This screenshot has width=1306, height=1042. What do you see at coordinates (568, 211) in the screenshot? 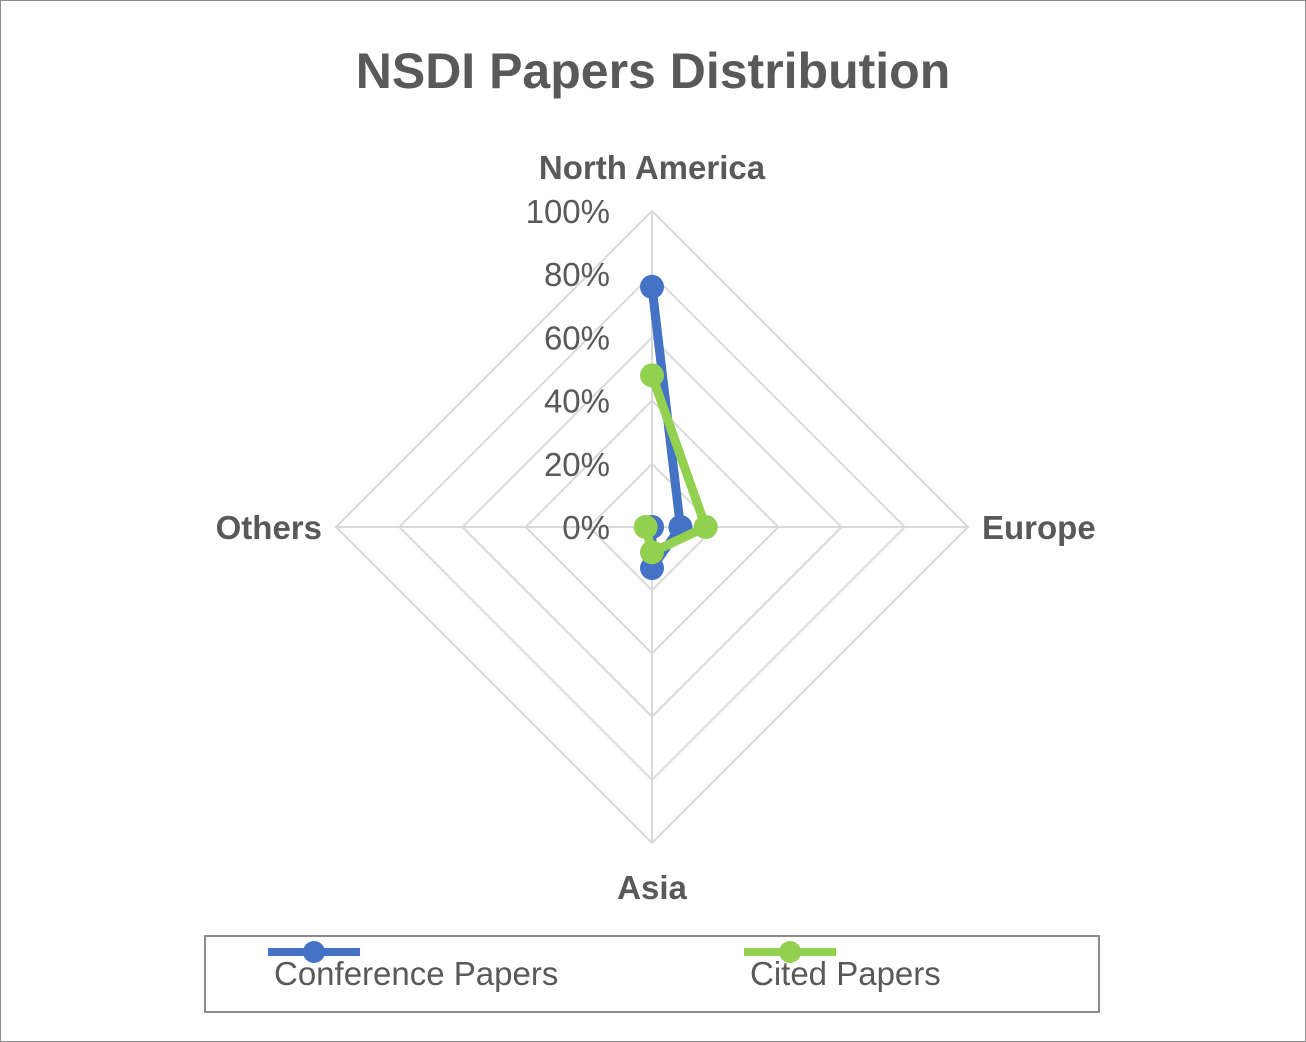
I see `tick-label: 100%` at bounding box center [568, 211].